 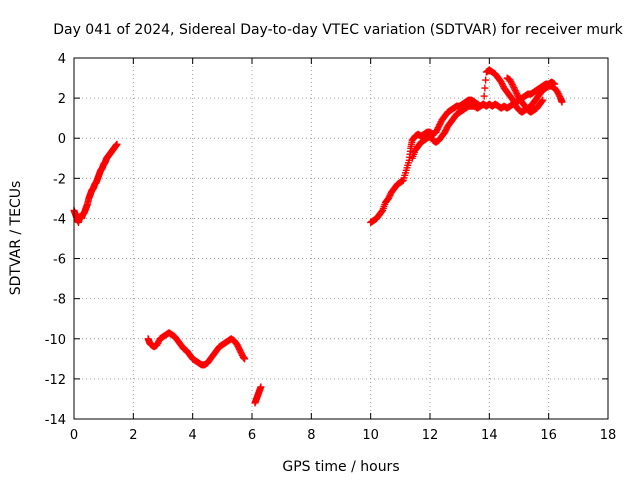 What do you see at coordinates (55, 240) in the screenshot?
I see `y-tick-labels: -14 -12 -10 -8 -6 -4 -2 0 2 4` at bounding box center [55, 240].